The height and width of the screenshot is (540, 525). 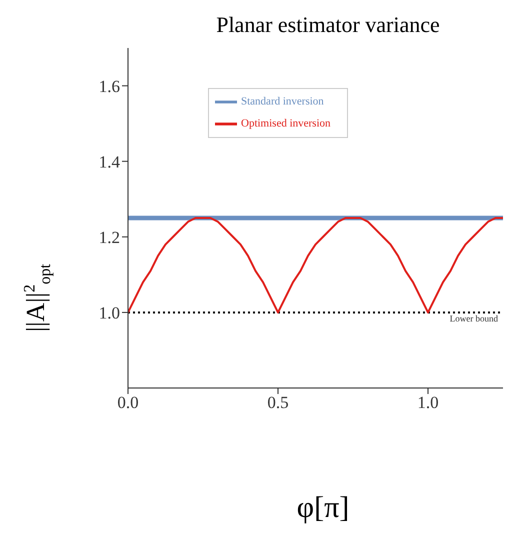 What do you see at coordinates (278, 402) in the screenshot?
I see `x-tick-label: 0.5` at bounding box center [278, 402].